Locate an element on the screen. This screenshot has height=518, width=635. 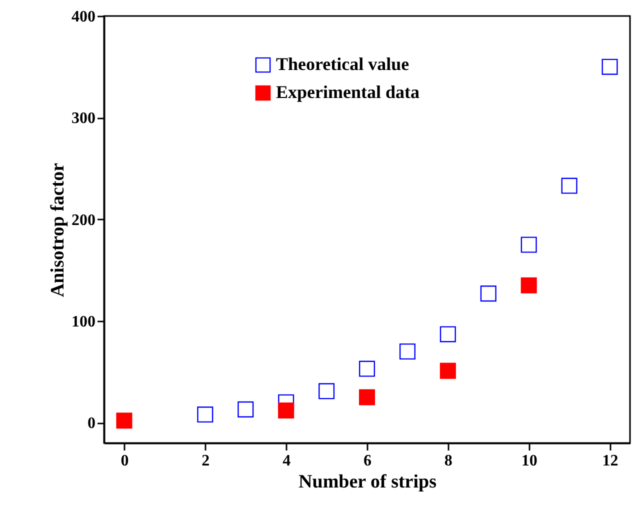
x-tick-label: 6 is located at coordinates (368, 461).